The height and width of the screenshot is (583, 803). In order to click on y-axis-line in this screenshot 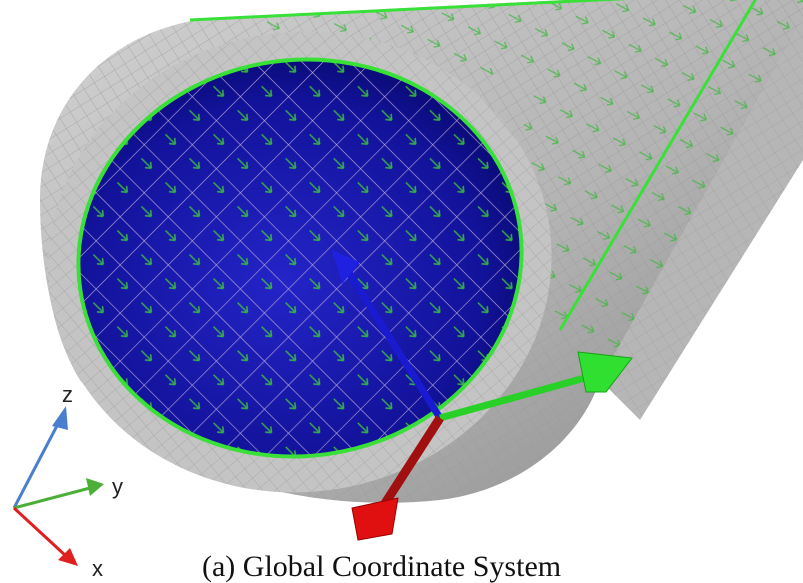, I will do `click(52, 498)`.